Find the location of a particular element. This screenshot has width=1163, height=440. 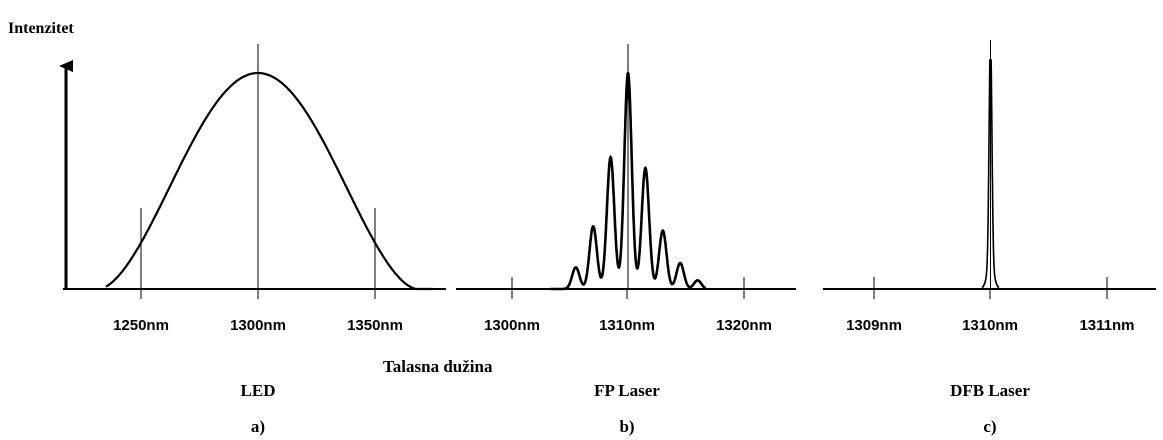

x-axis-label: Talasna dužina is located at coordinates (438, 366).